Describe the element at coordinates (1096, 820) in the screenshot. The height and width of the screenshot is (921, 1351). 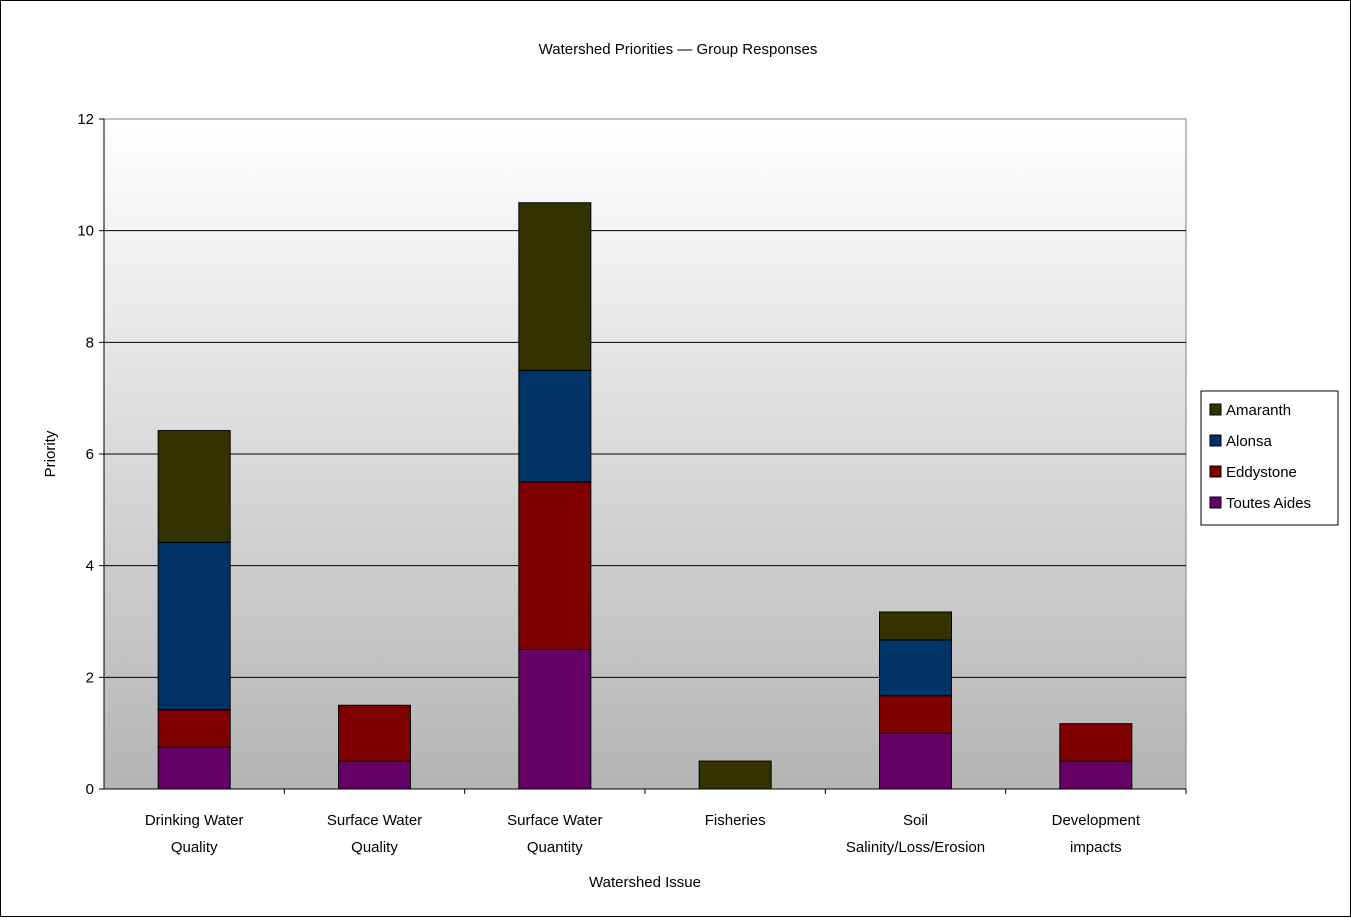
I see `x-tick-label: Development` at that location.